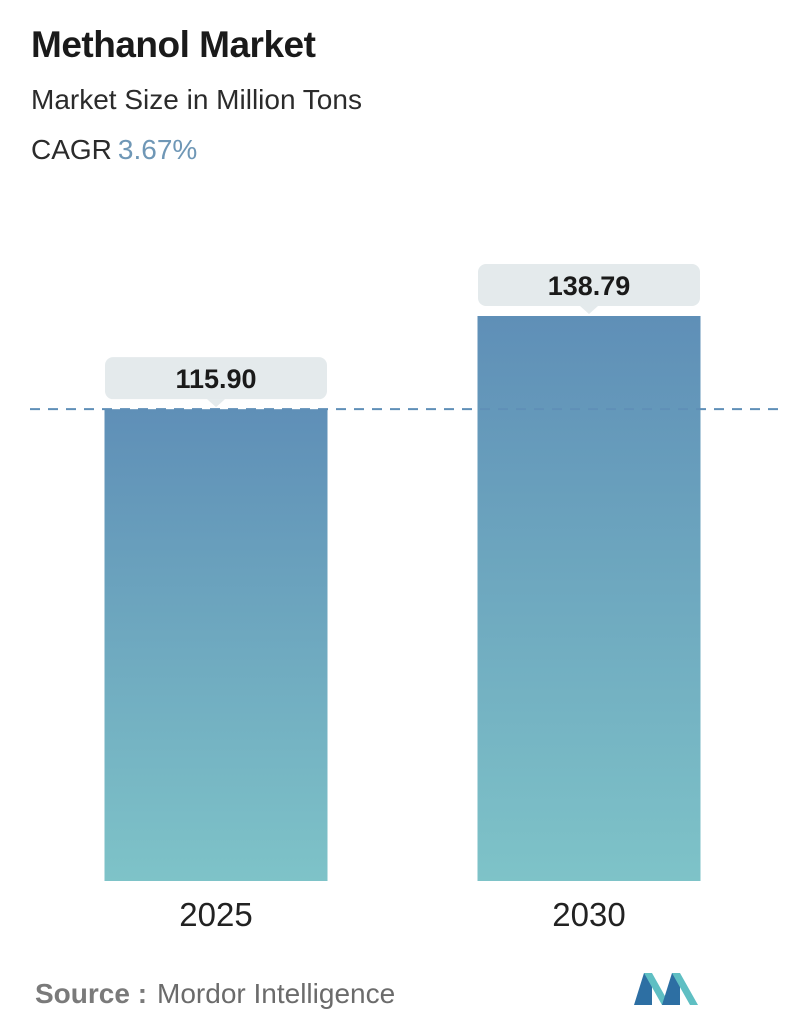  I want to click on source-label: Source :, so click(91, 993).